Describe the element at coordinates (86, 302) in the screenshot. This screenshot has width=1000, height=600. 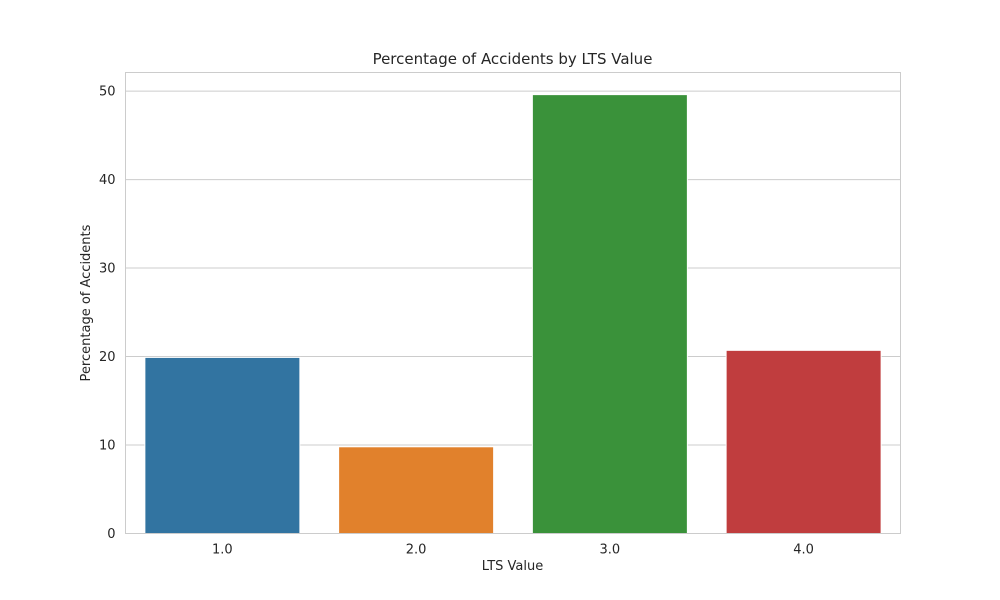
I see `y-axis-label: Percentage of Accidents` at that location.